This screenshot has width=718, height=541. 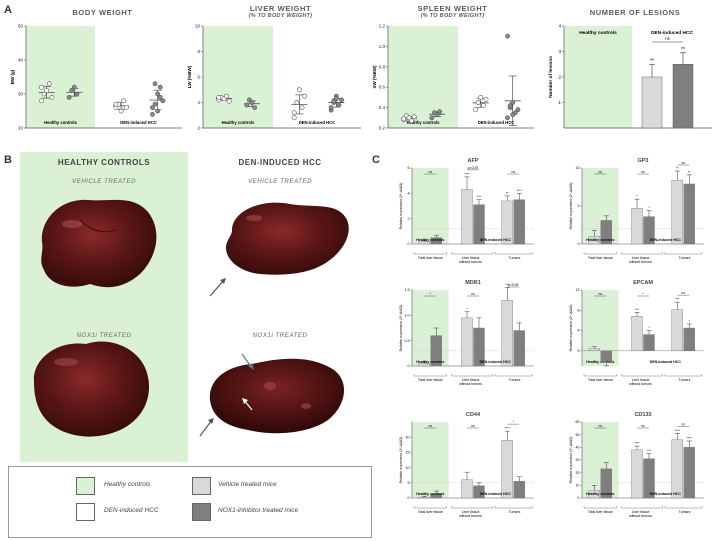 I want to click on gene-title: MDR1, so click(x=473, y=283).